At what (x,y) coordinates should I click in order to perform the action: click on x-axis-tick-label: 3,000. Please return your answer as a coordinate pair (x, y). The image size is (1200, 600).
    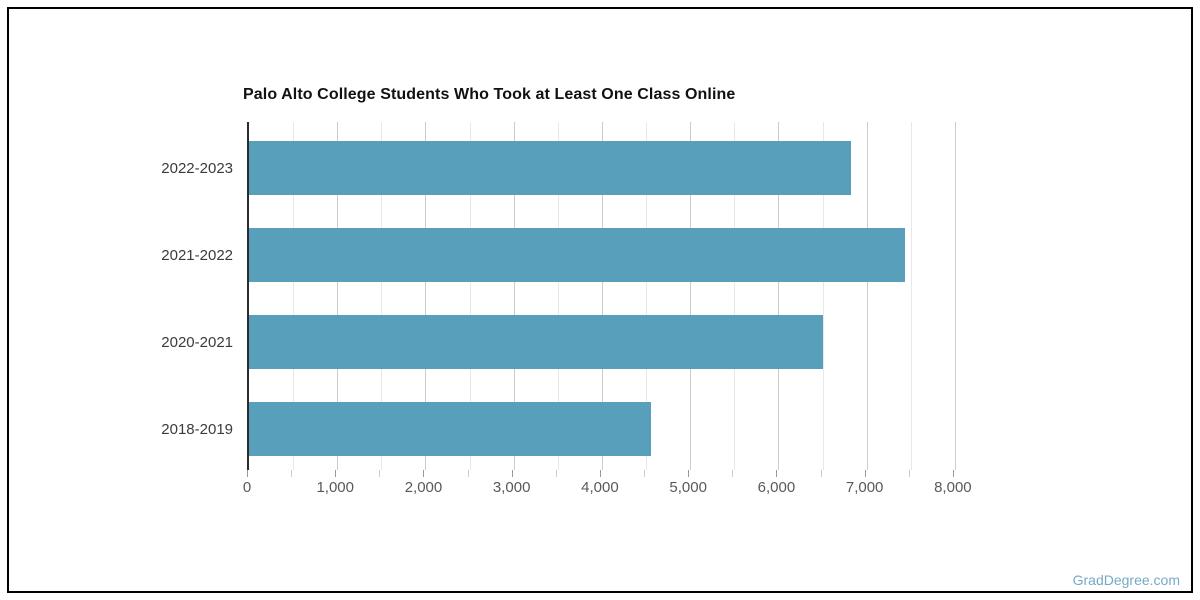
    Looking at the image, I should click on (511, 487).